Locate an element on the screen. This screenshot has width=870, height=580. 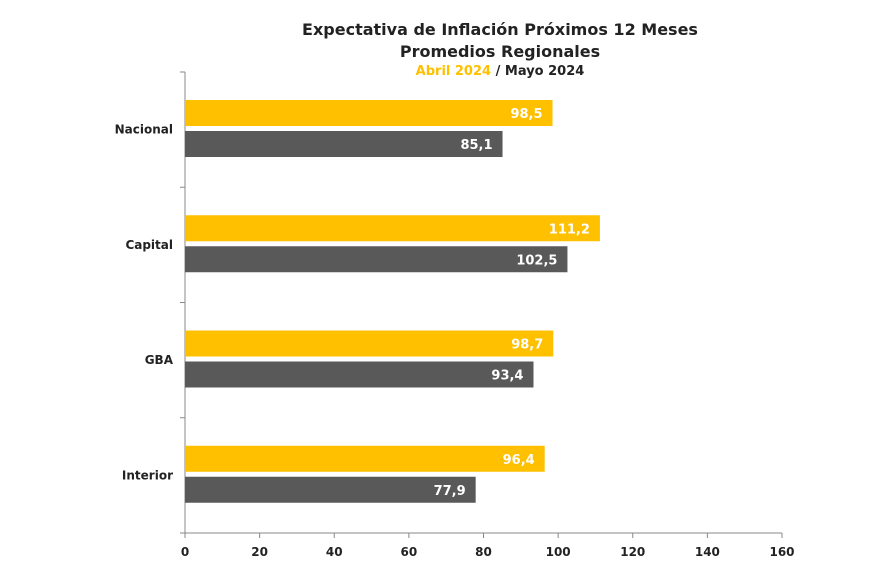
category-label-capital: Capital is located at coordinates (149, 245).